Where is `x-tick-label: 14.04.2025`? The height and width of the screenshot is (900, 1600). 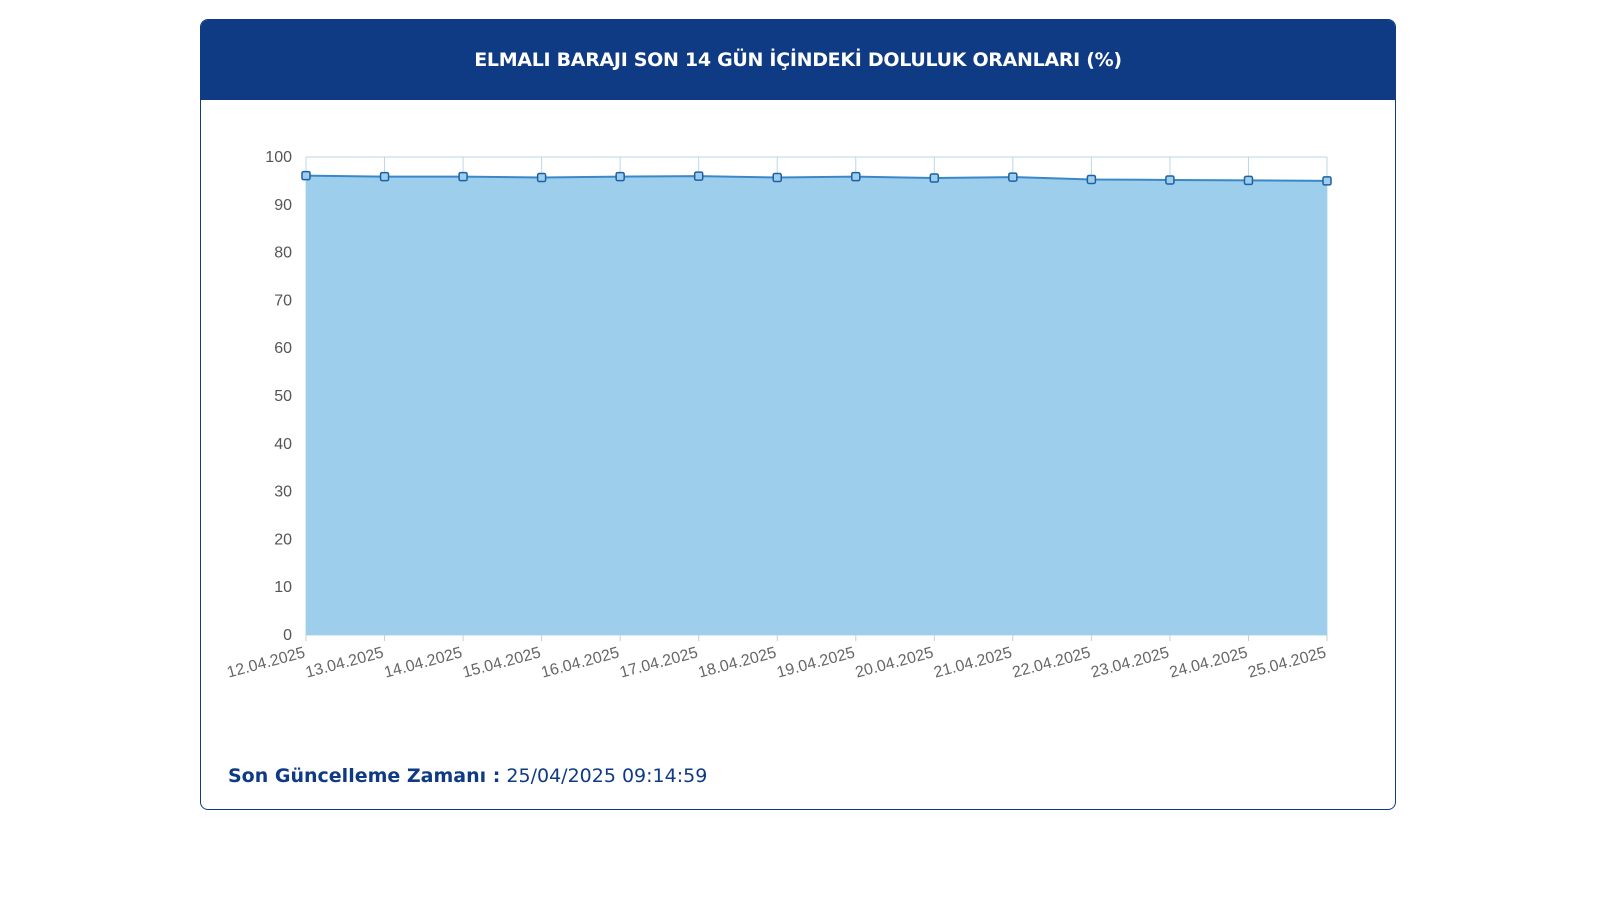 x-tick-label: 14.04.2025 is located at coordinates (423, 662).